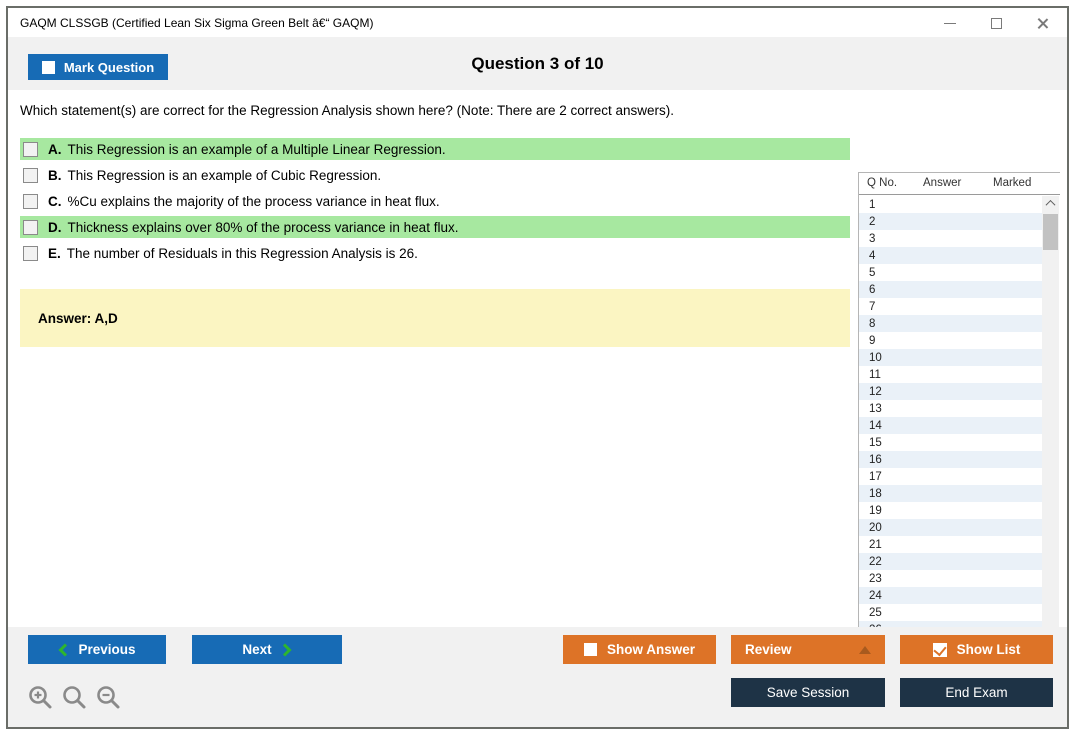  Describe the element at coordinates (950, 493) in the screenshot. I see `question-list-row: 18` at that location.